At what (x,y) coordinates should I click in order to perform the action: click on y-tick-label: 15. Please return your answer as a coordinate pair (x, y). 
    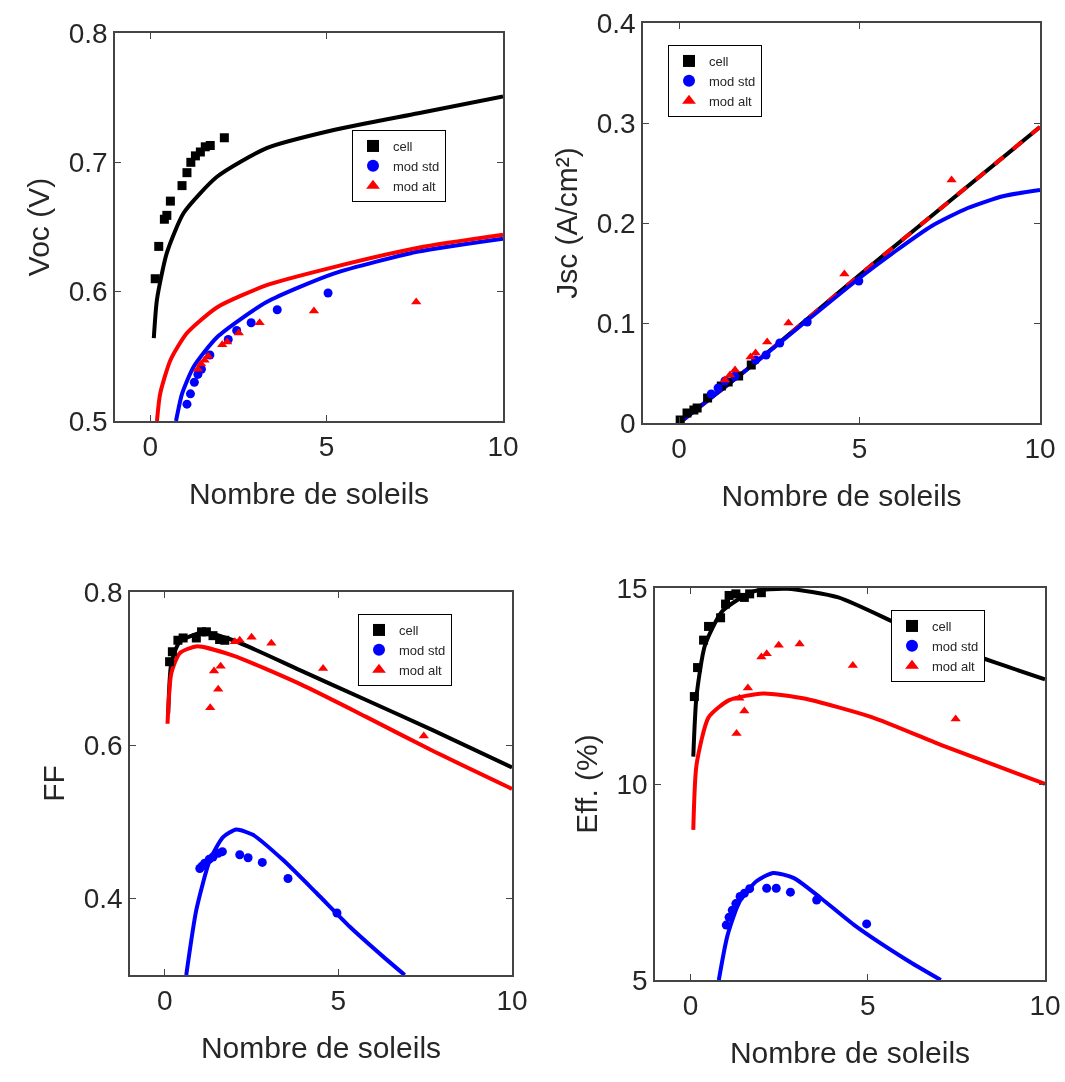
    Looking at the image, I should click on (632, 588).